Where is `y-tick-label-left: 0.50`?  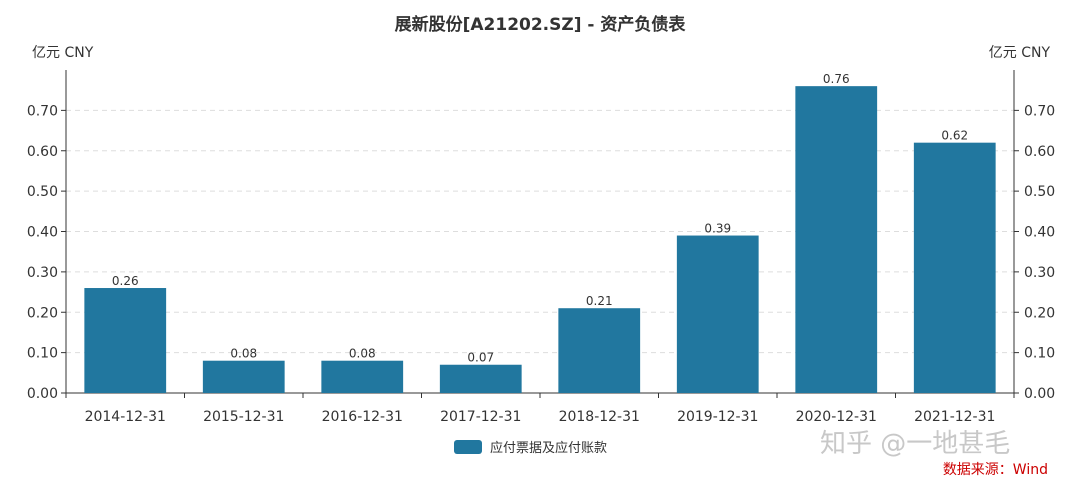
y-tick-label-left: 0.50 is located at coordinates (42, 192).